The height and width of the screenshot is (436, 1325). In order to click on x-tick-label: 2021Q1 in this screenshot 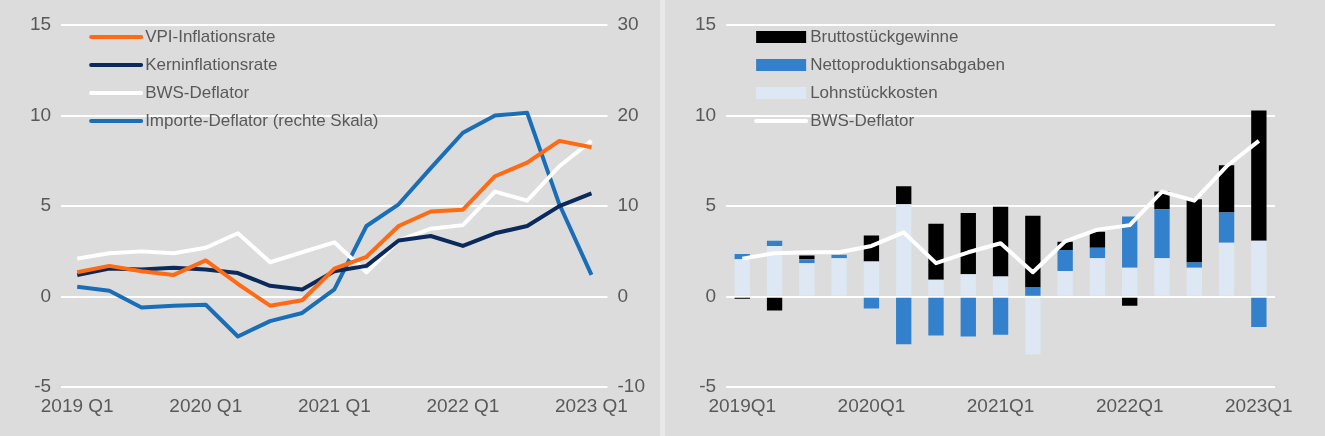, I will do `click(1000, 405)`.